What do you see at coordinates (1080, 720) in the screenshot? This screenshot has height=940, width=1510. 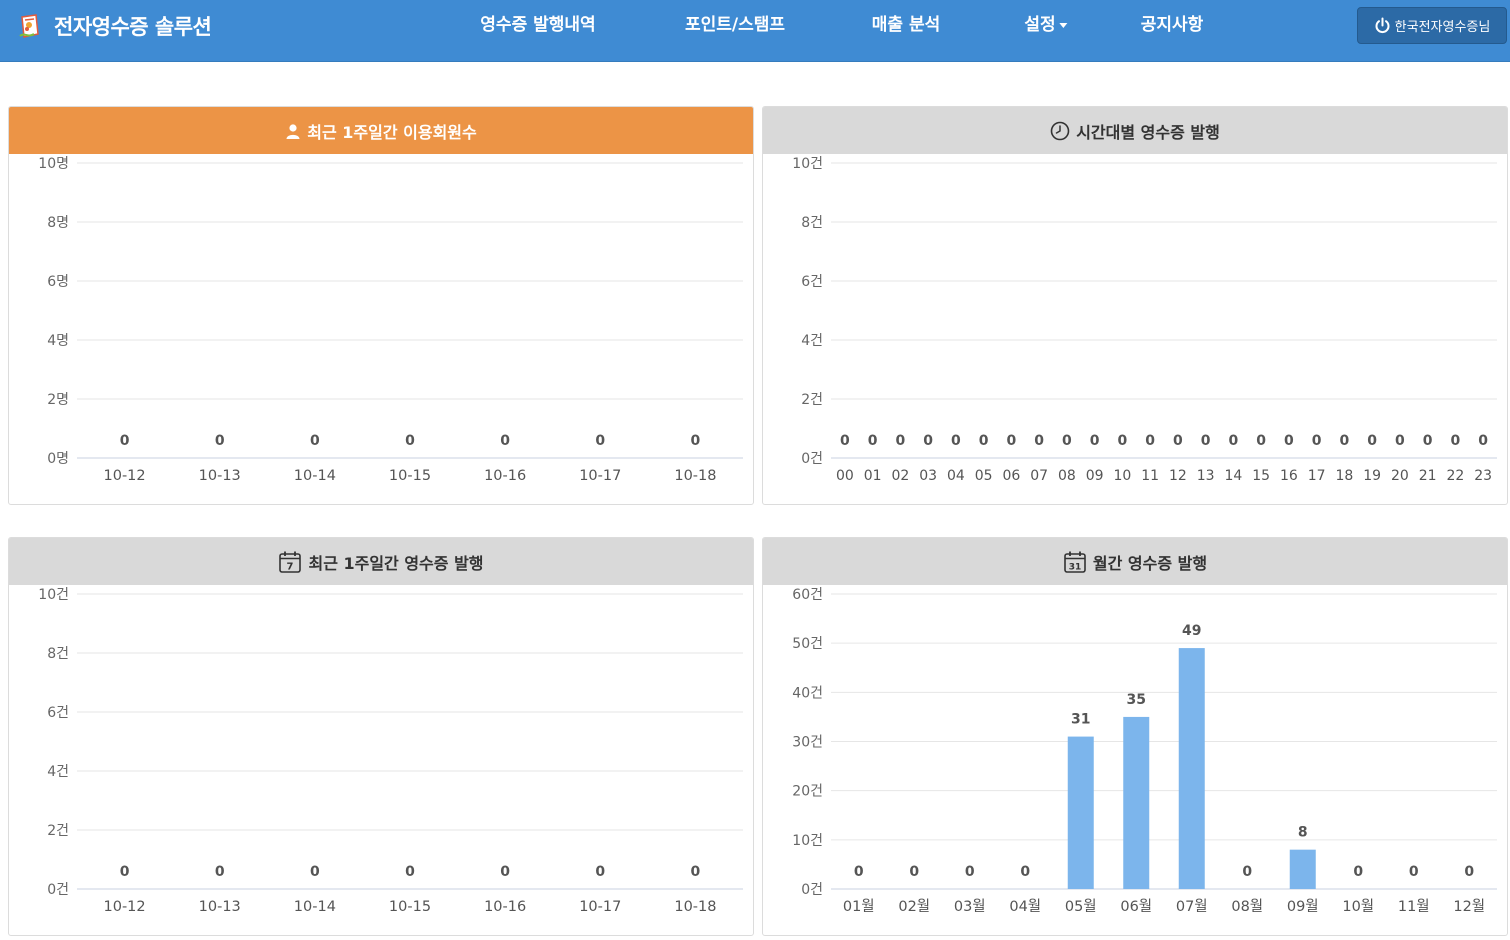 I see `data-label: 31` at bounding box center [1080, 720].